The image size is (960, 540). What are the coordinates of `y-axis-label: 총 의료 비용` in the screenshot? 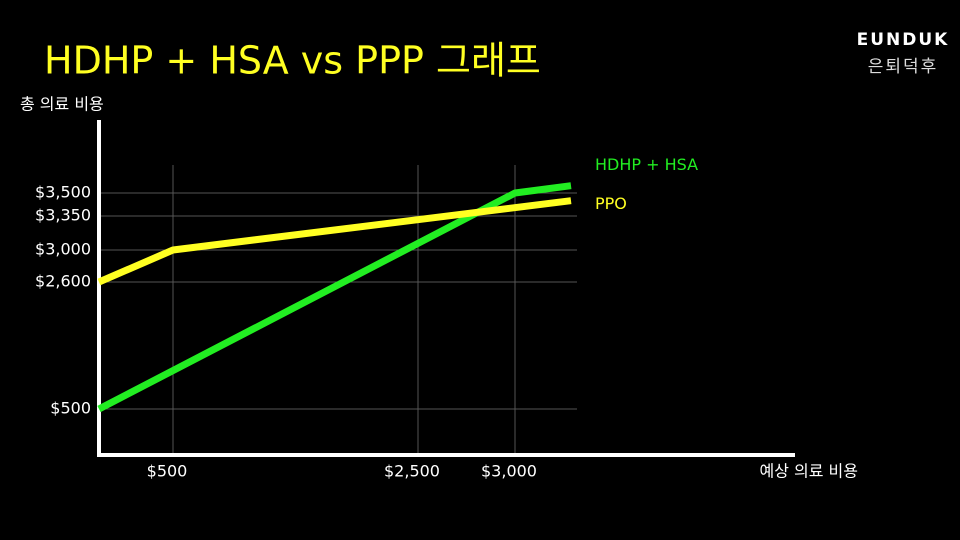 It's located at (62, 104).